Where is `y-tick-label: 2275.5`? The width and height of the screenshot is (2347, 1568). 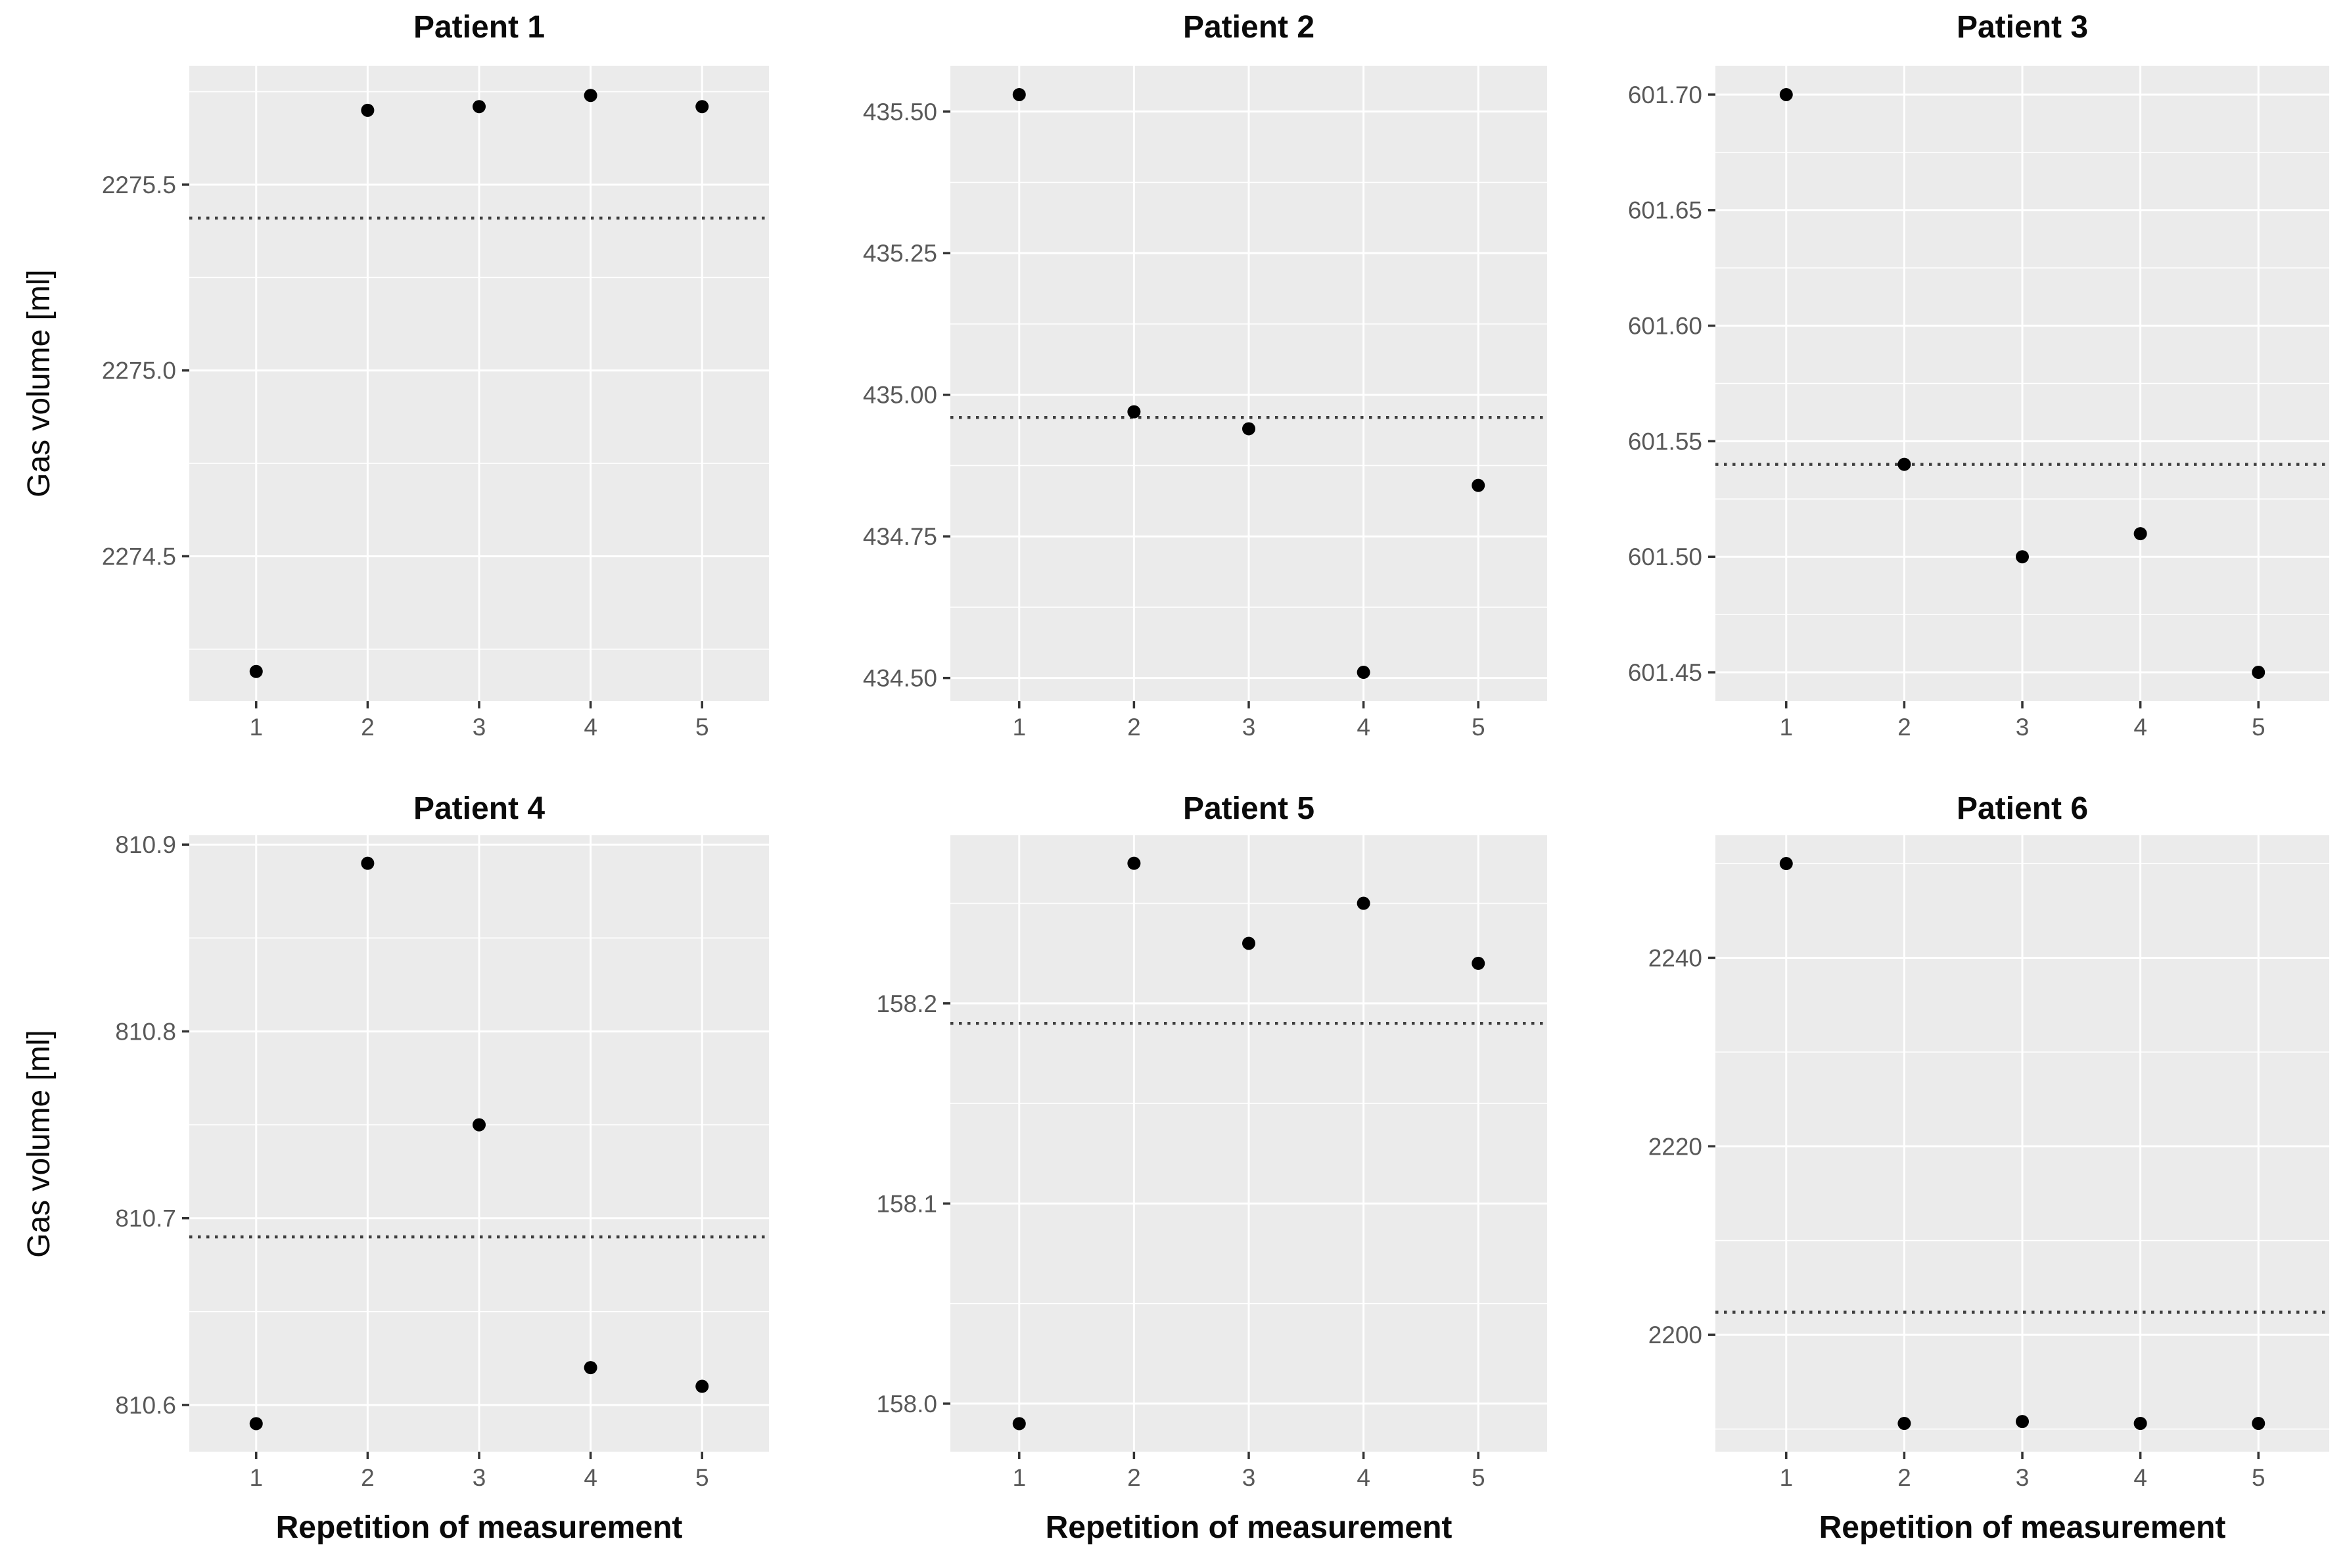
y-tick-label: 2275.5 is located at coordinates (139, 185).